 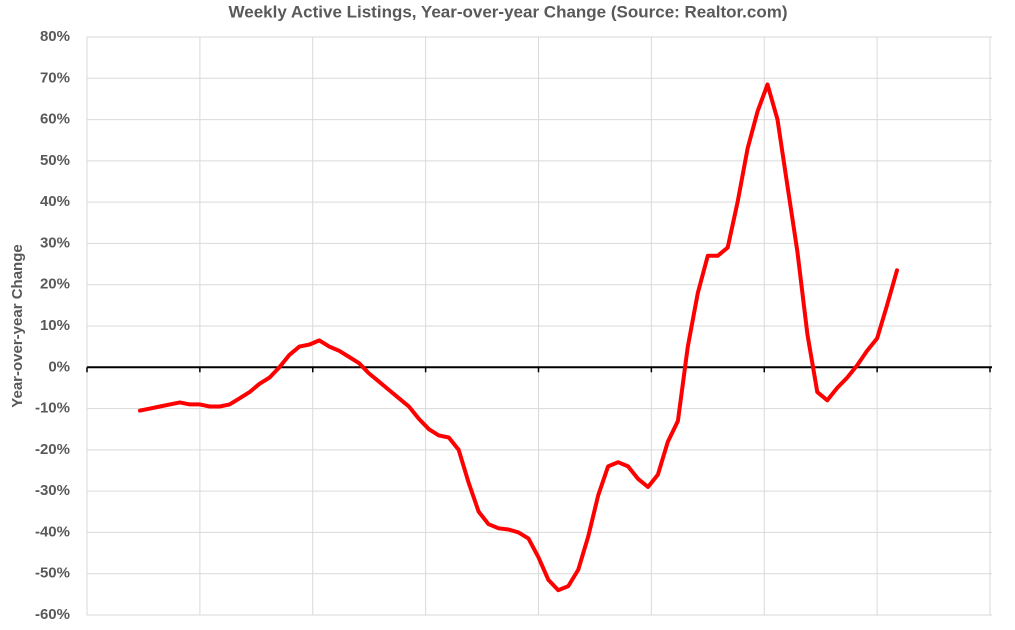 What do you see at coordinates (55, 77) in the screenshot?
I see `y-tick-label: 70%` at bounding box center [55, 77].